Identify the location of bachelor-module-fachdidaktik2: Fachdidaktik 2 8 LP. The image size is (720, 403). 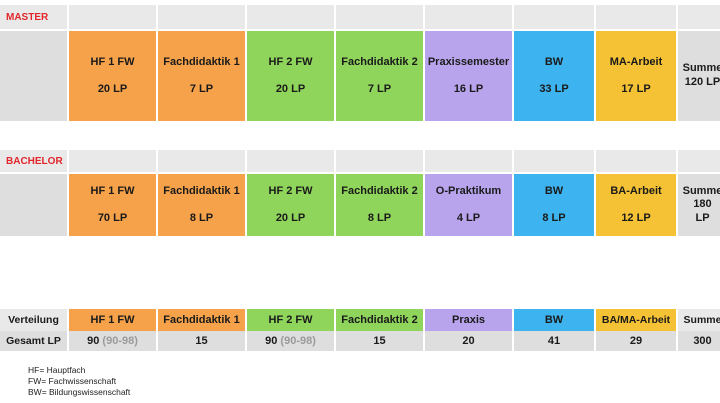
(379, 205).